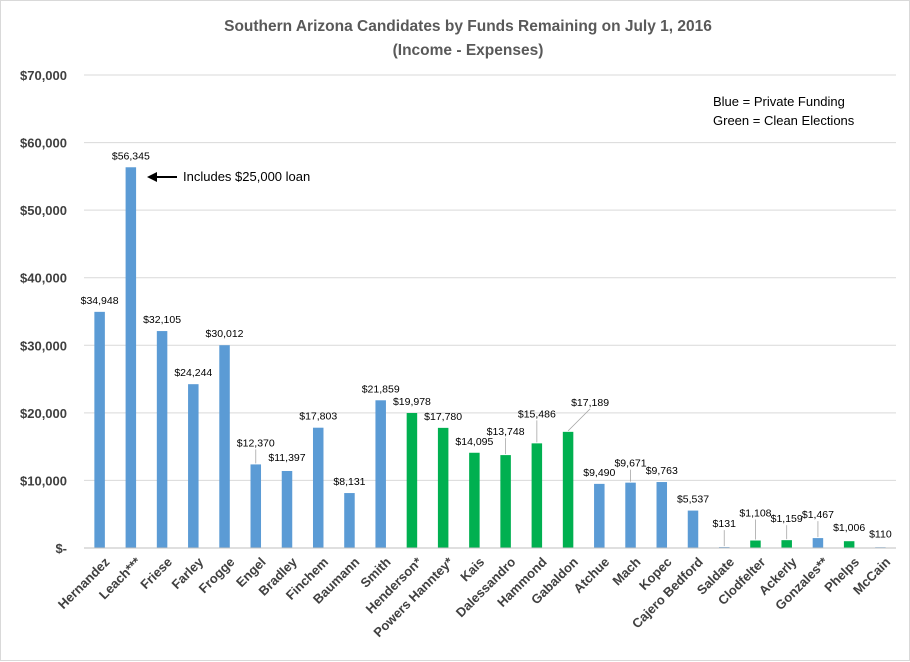 This screenshot has width=910, height=662. Describe the element at coordinates (818, 515) in the screenshot. I see `data-label: $1,467` at that location.